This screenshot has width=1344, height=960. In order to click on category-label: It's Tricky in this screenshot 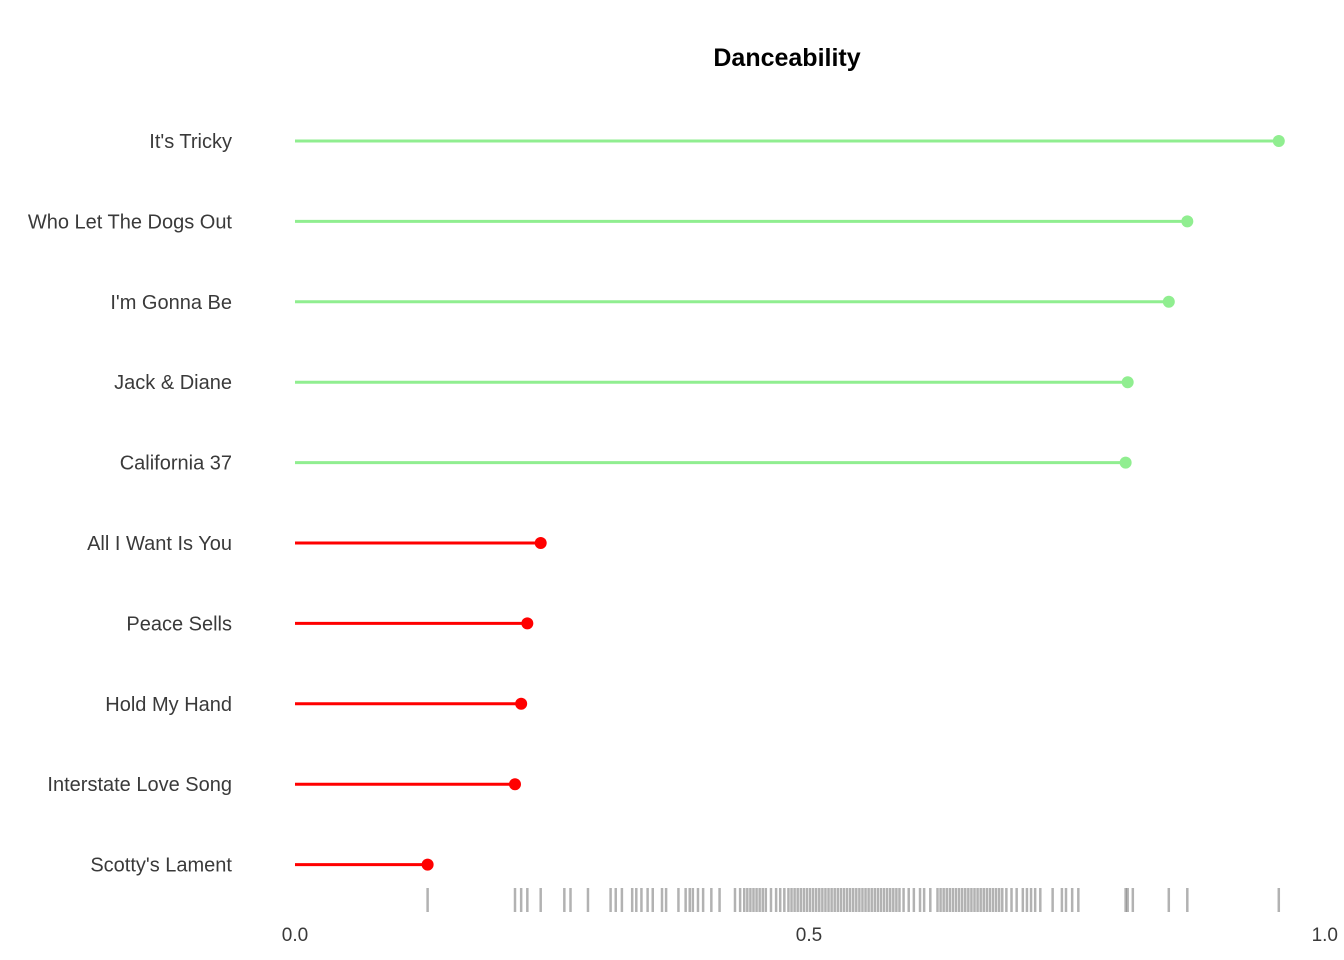, I will do `click(190, 142)`.